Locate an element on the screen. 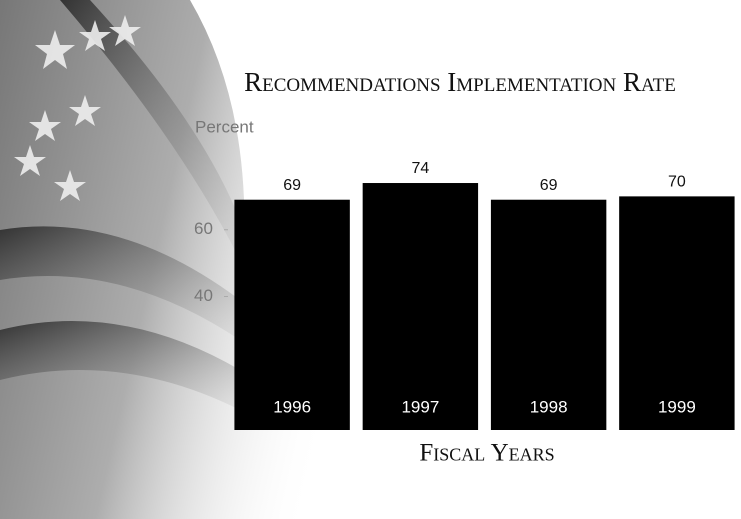  x-axis-label: Fiscal Years is located at coordinates (486, 453).